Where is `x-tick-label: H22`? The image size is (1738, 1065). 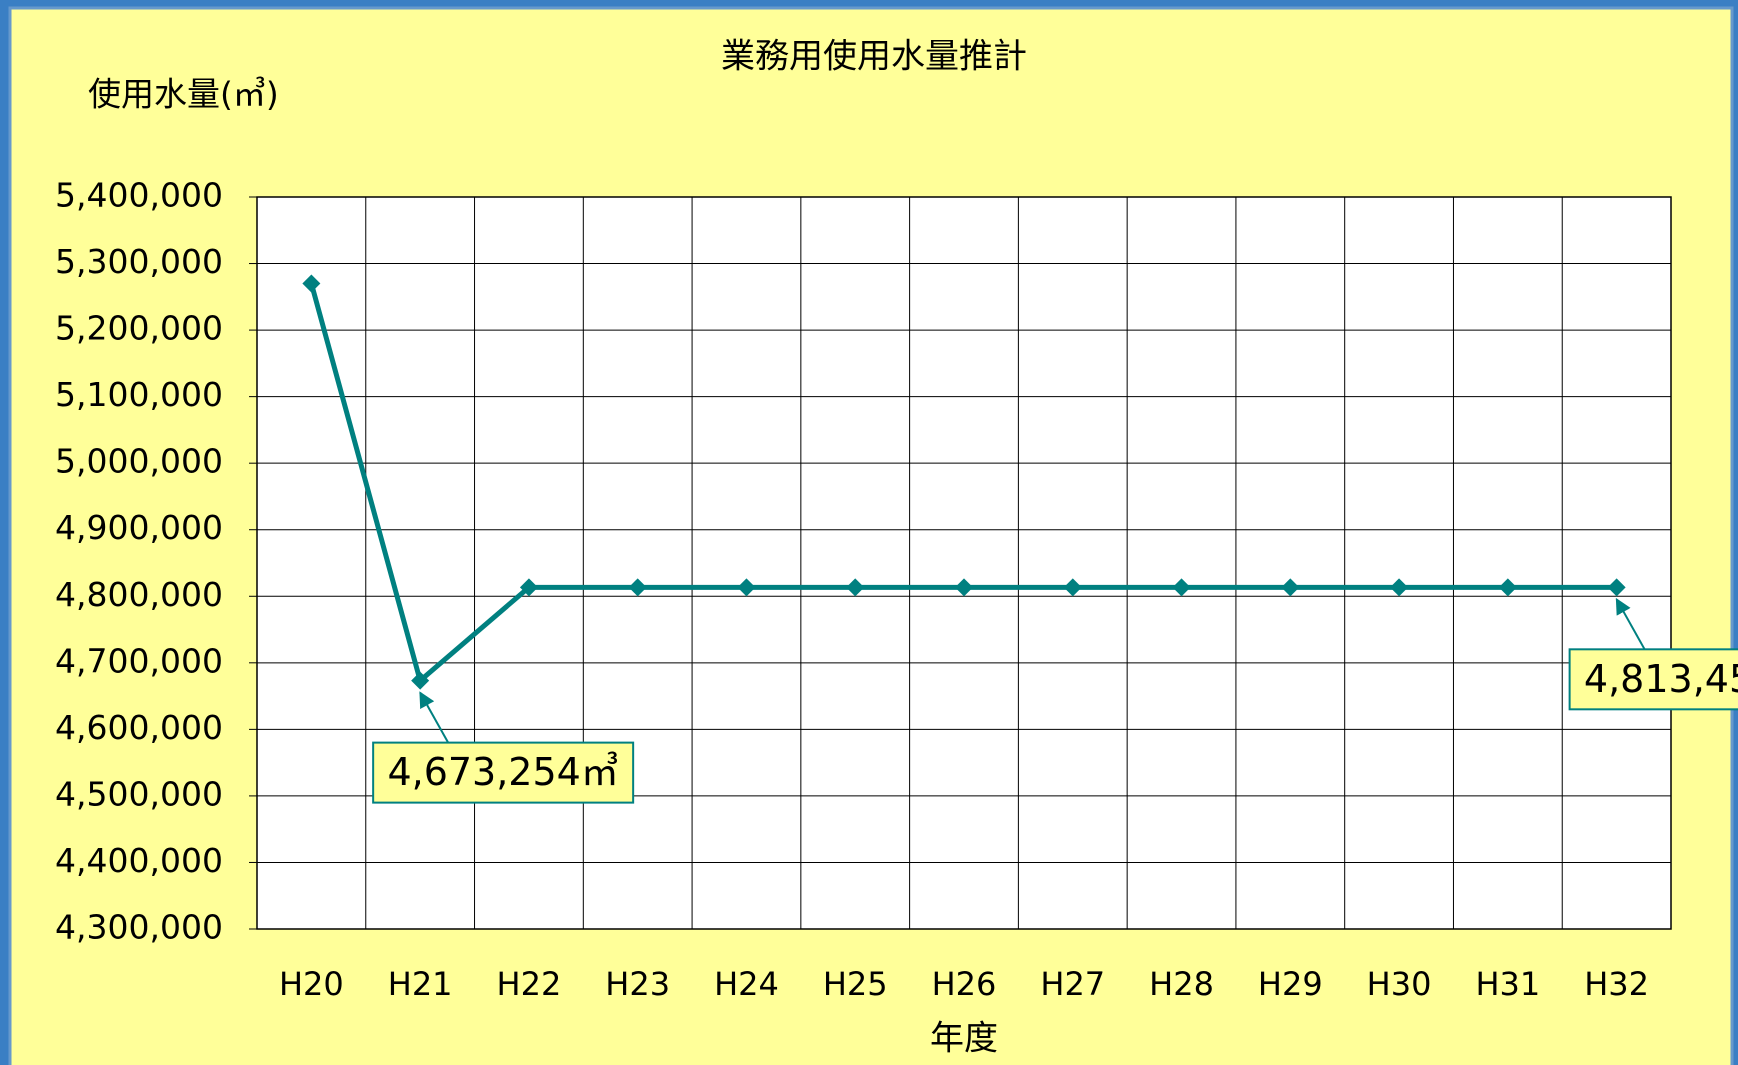 x-tick-label: H22 is located at coordinates (529, 984).